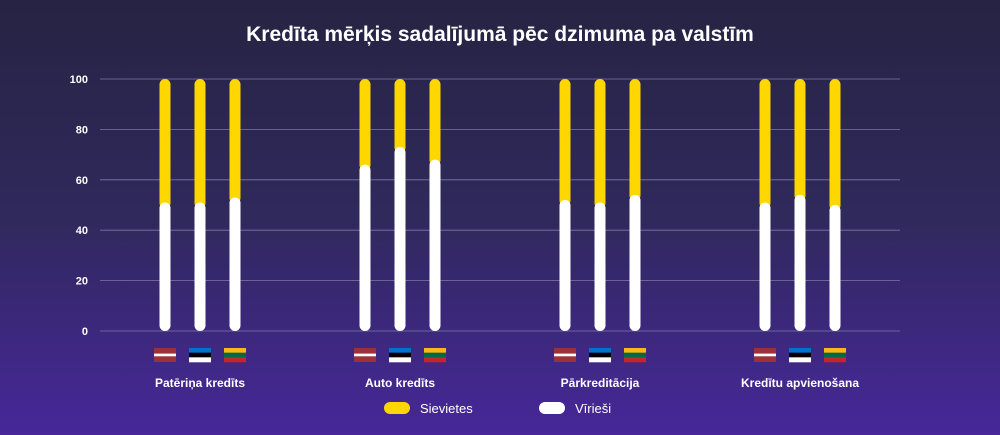  Describe the element at coordinates (85, 332) in the screenshot. I see `y-tick-label: 0` at that location.